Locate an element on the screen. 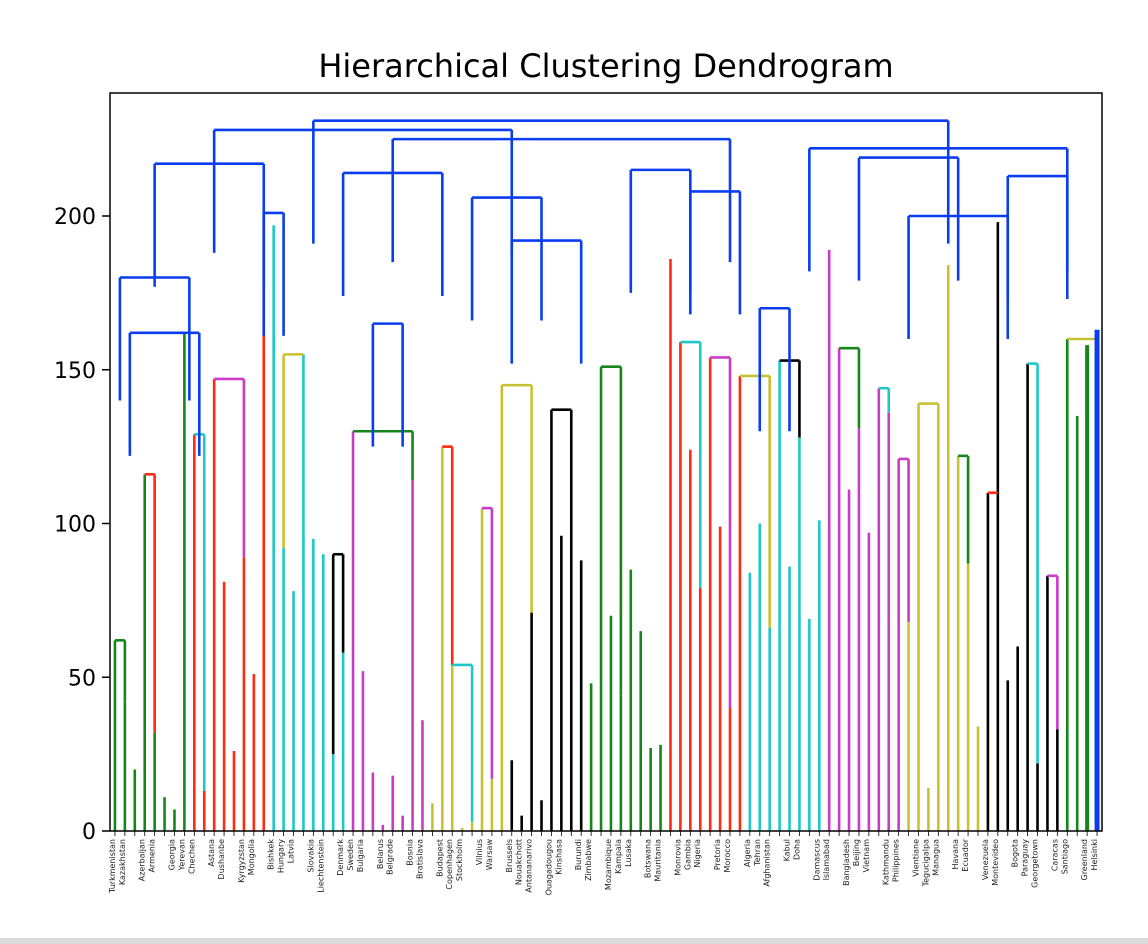  leaf-label: Venezuela is located at coordinates (985, 859).